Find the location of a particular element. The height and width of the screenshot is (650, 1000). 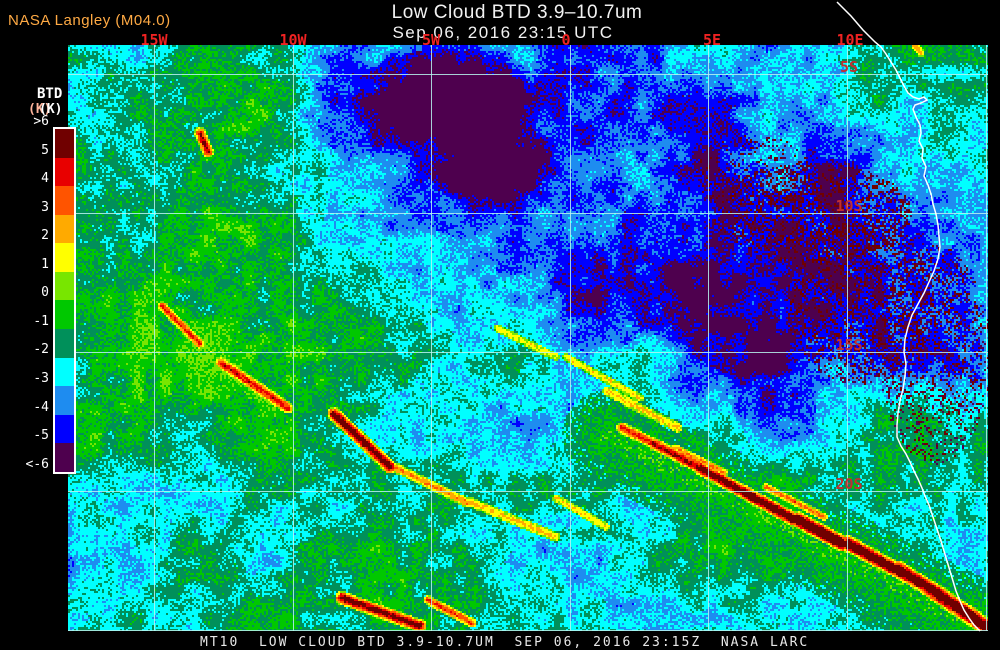

colorbar-tick--3: -3 is located at coordinates (41, 378).